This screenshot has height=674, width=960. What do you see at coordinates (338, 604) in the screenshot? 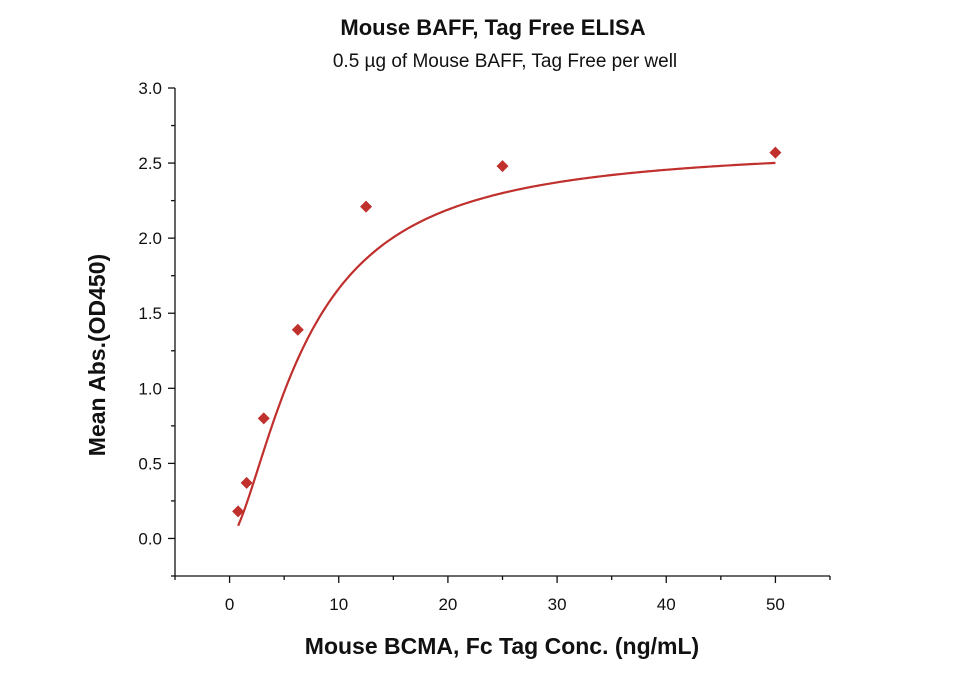
I see `x-tick-label: 10` at bounding box center [338, 604].